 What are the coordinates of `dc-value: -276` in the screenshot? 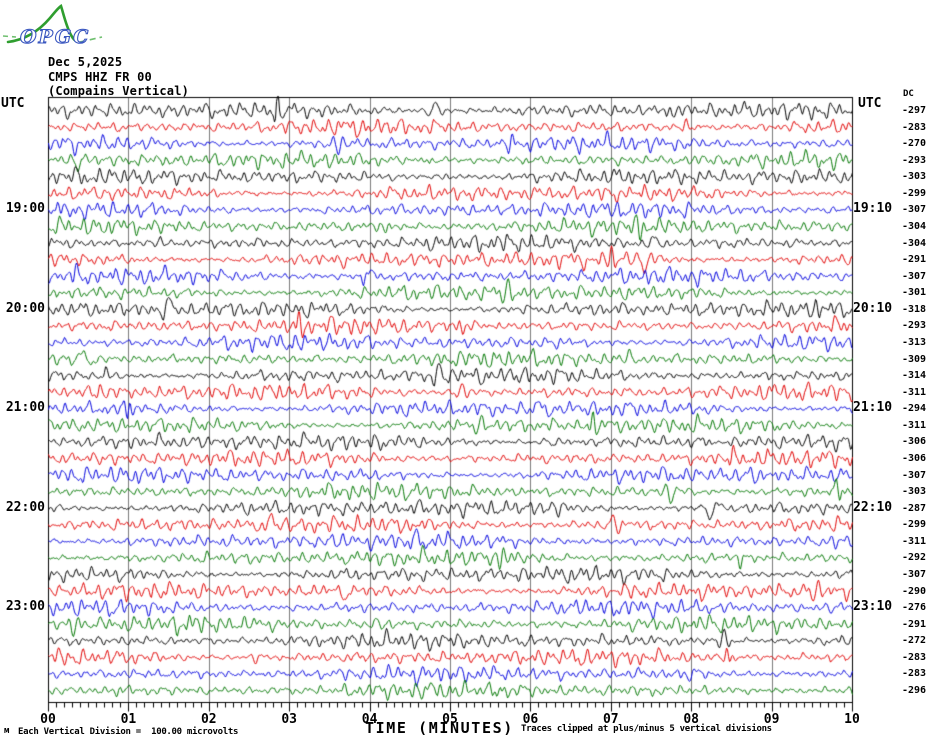 It's located at (914, 608).